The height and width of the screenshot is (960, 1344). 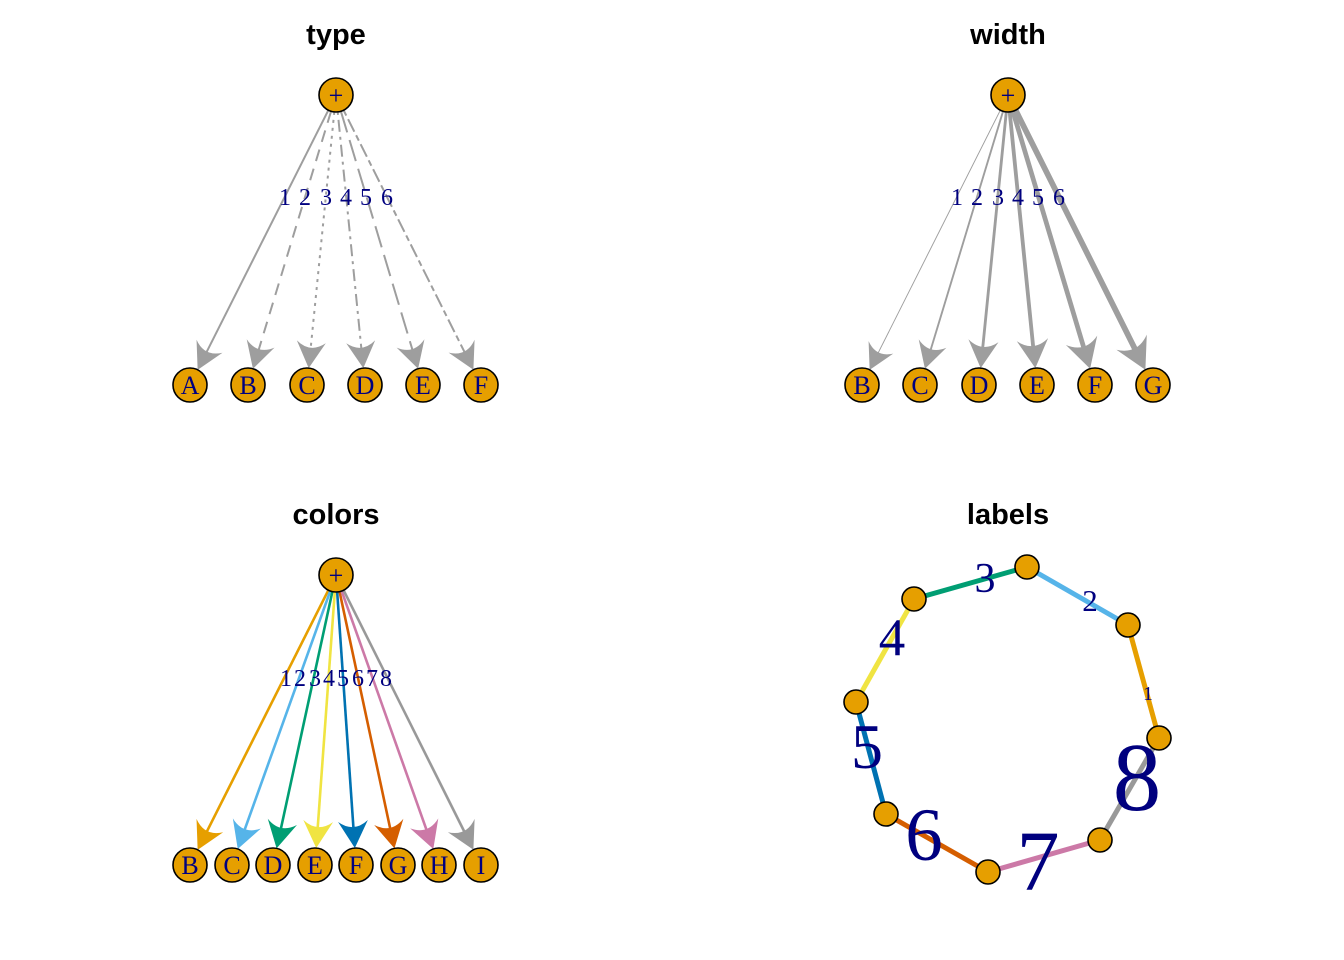 What do you see at coordinates (1007, 35) in the screenshot?
I see `panel-title-width: width` at bounding box center [1007, 35].